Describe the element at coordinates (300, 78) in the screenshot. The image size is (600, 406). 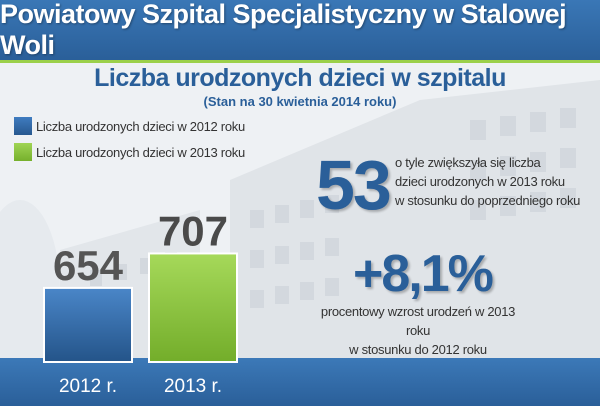
I see `chart-title: Liczba urodzonych dzieci w szpitalu` at that location.